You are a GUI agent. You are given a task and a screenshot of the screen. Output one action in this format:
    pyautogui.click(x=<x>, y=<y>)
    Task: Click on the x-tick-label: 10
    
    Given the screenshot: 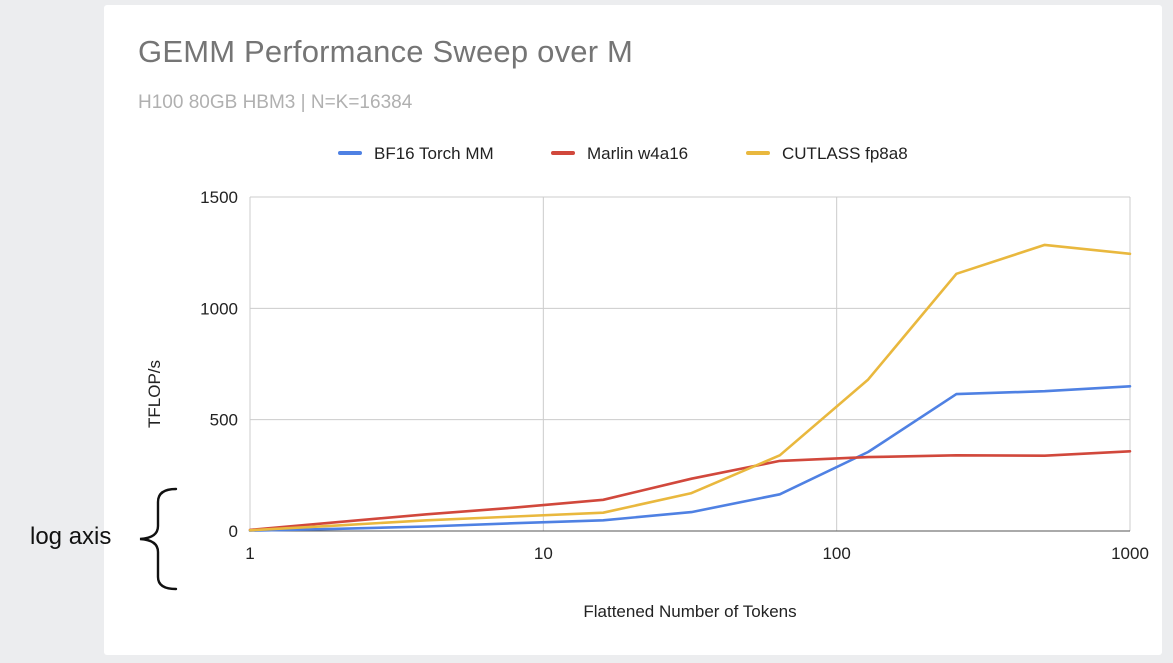 What is the action you would take?
    pyautogui.click(x=543, y=553)
    